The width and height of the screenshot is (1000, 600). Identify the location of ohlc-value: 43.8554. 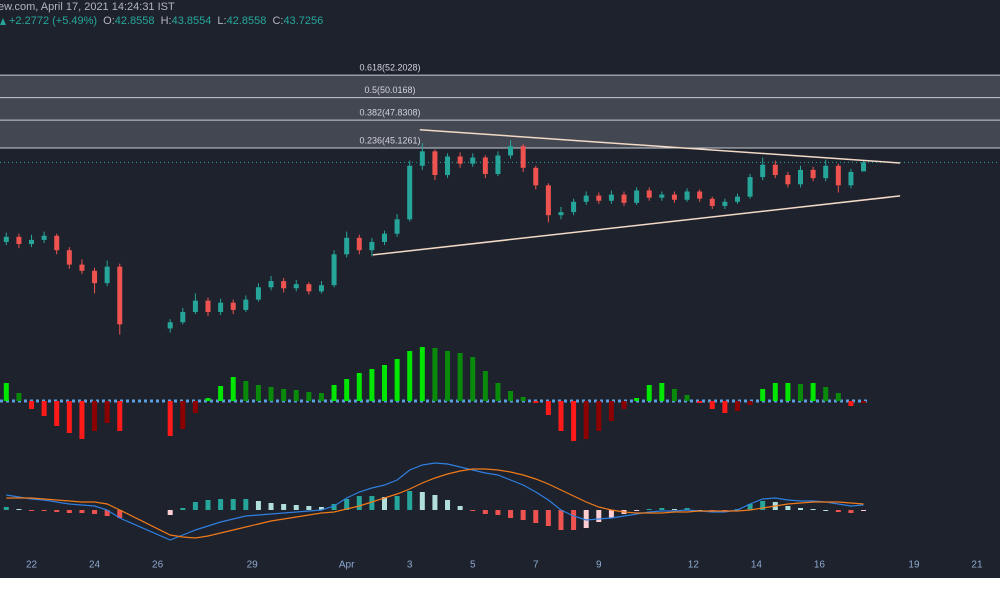
(192, 21).